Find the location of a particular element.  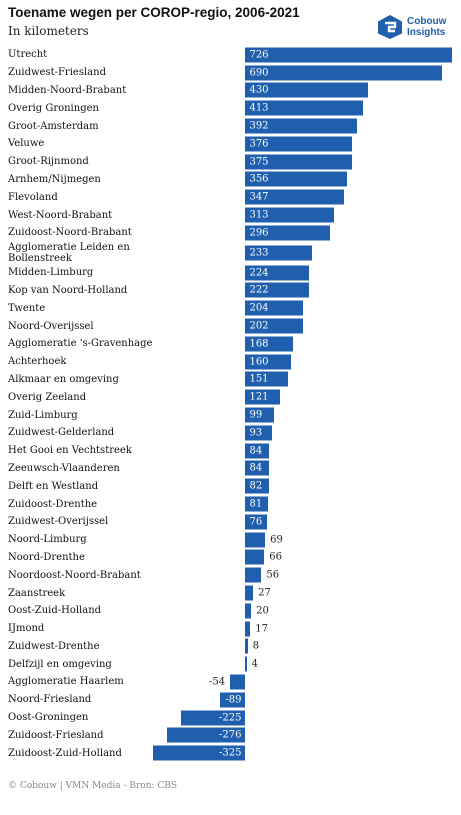

bar-row: Noordoost-Noord-Brabant 56 is located at coordinates (230, 575).